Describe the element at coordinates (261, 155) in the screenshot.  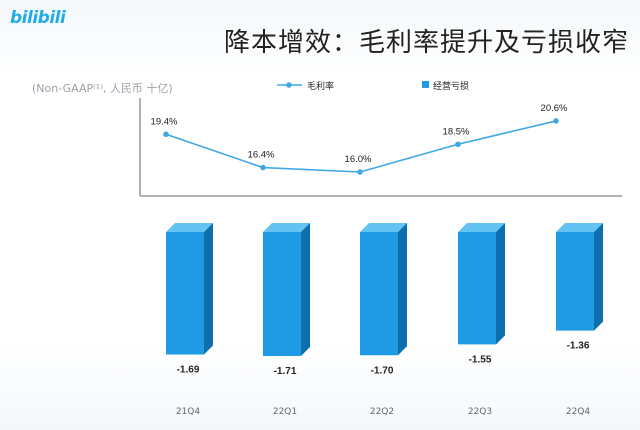
I see `line-data-label: 16.4%` at that location.